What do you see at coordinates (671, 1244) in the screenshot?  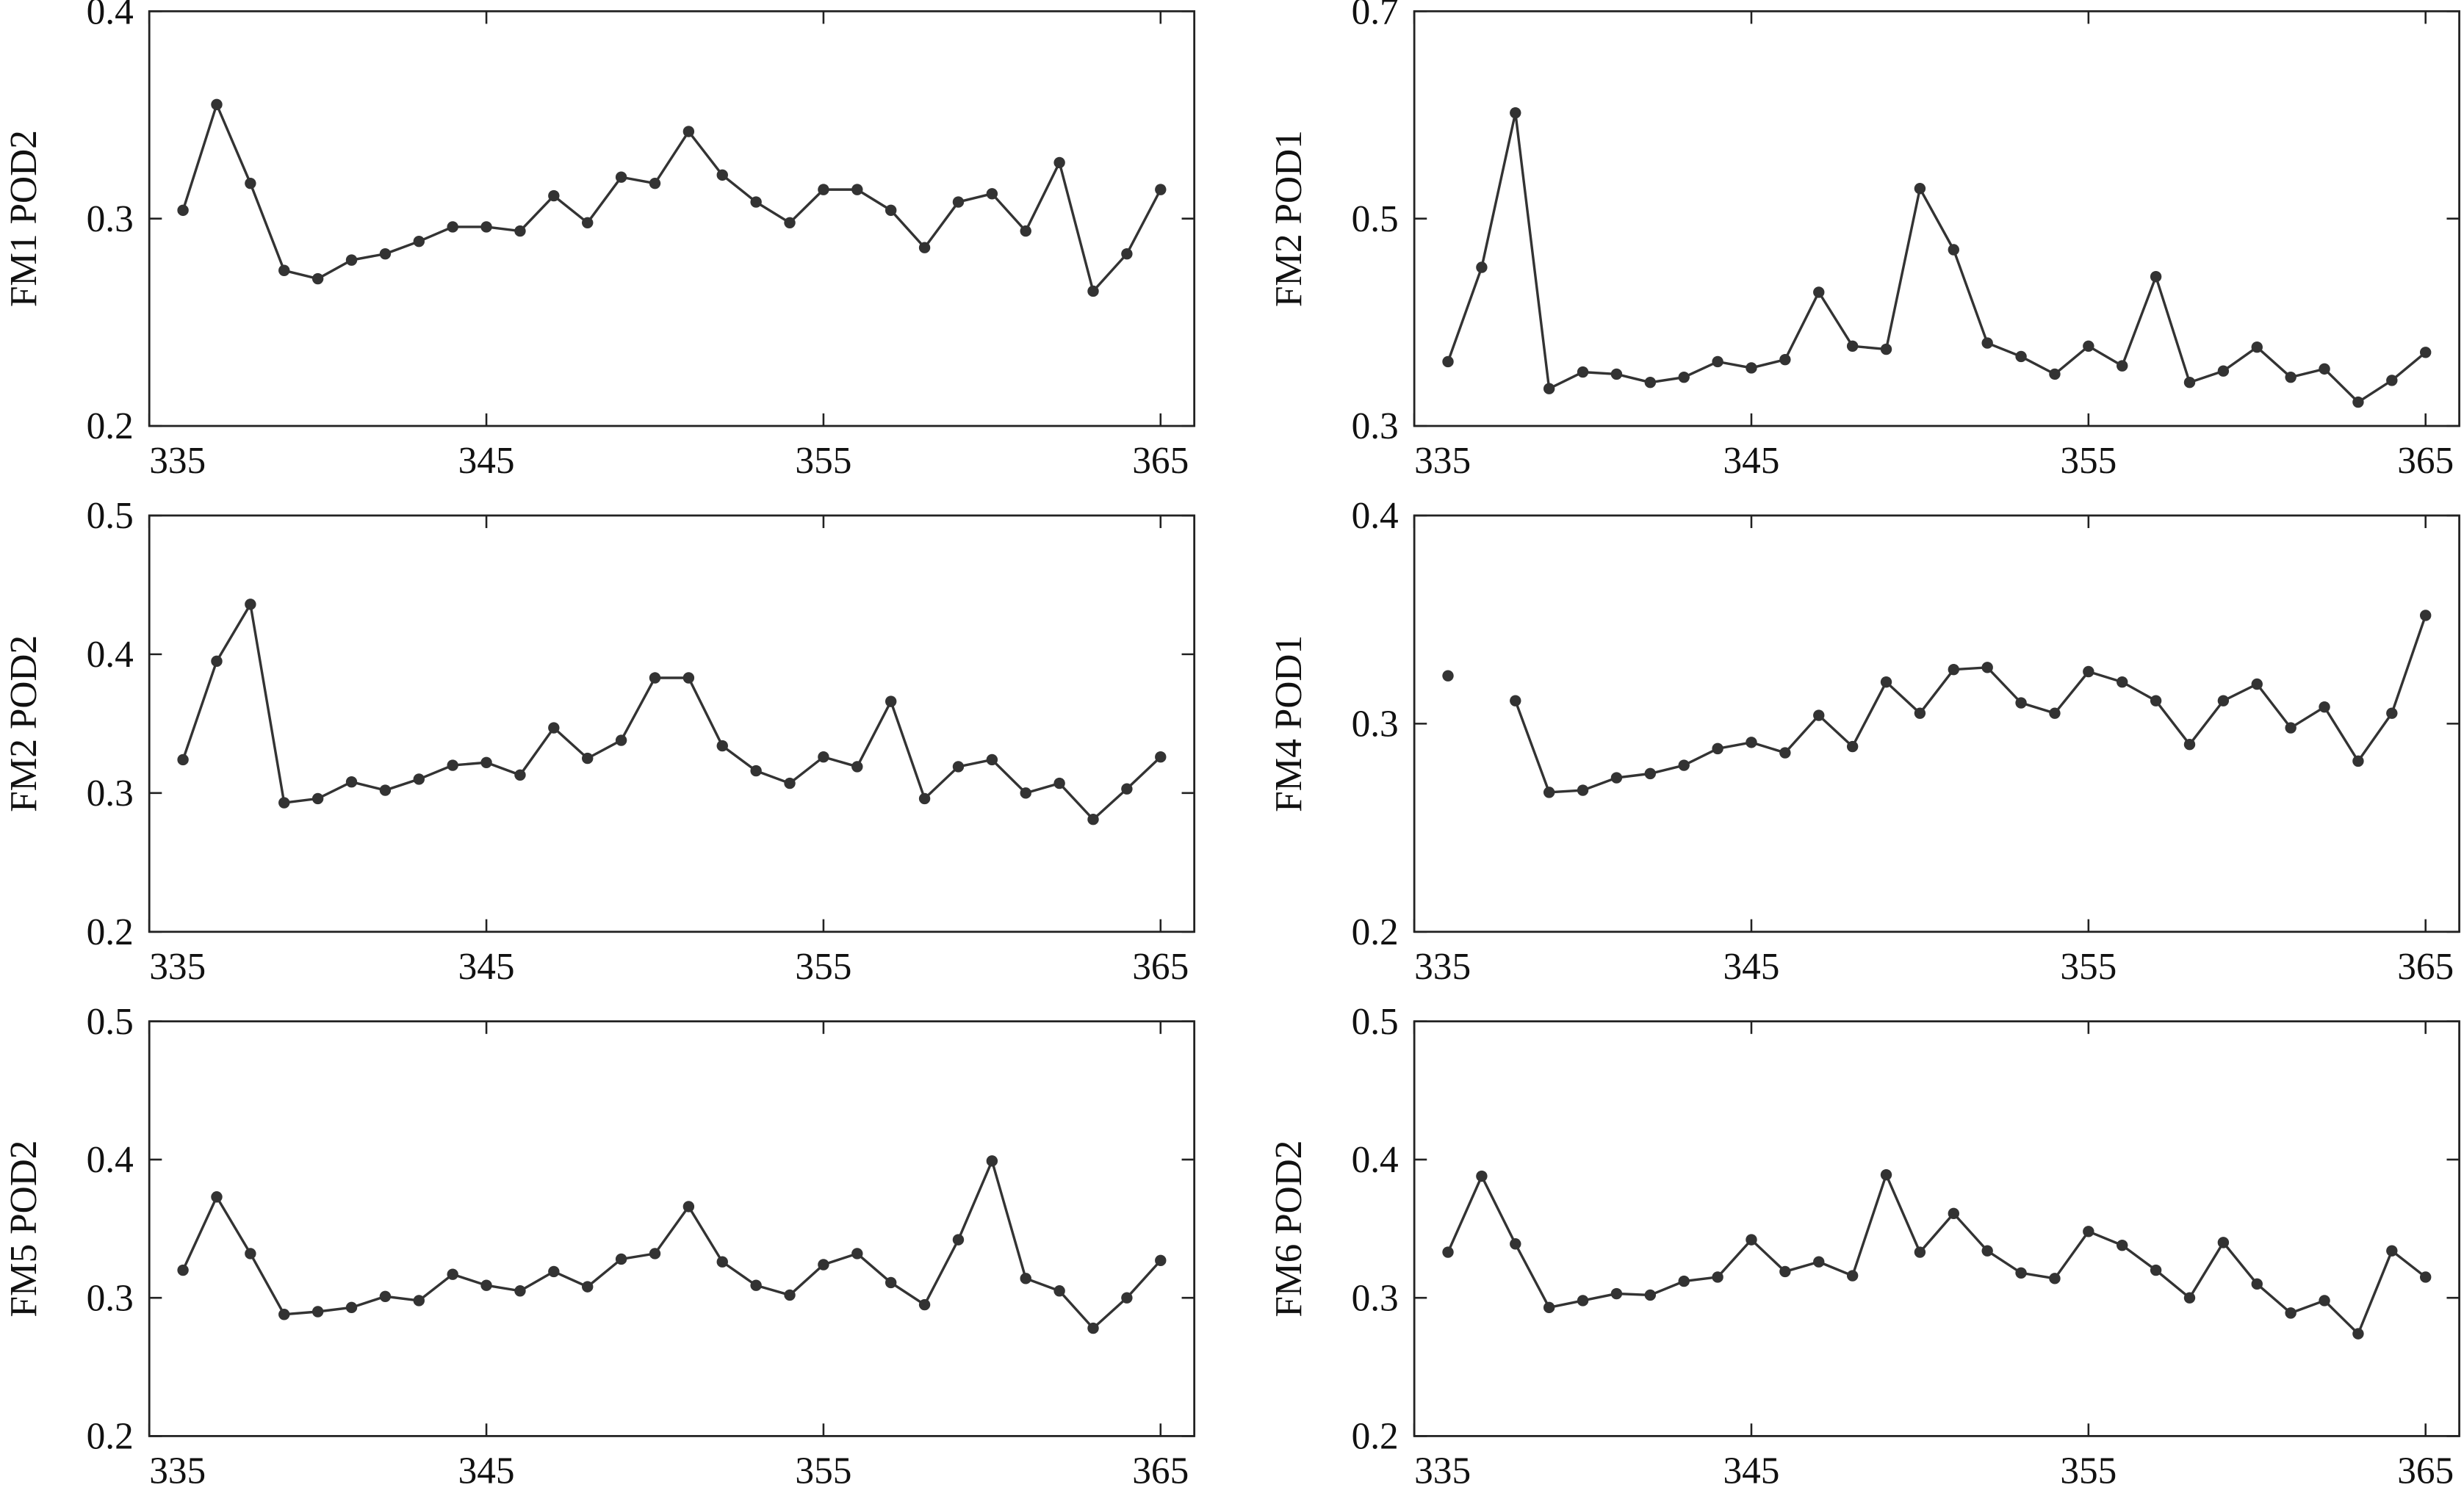 I see `data-line` at bounding box center [671, 1244].